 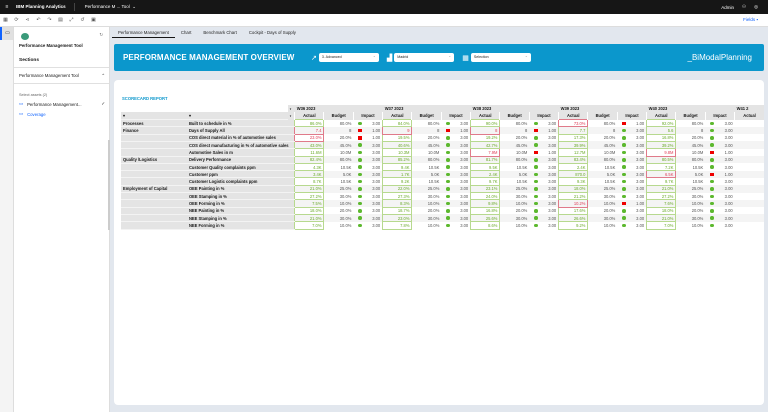 I want to click on undo-icon: ↶, so click(x=38, y=20).